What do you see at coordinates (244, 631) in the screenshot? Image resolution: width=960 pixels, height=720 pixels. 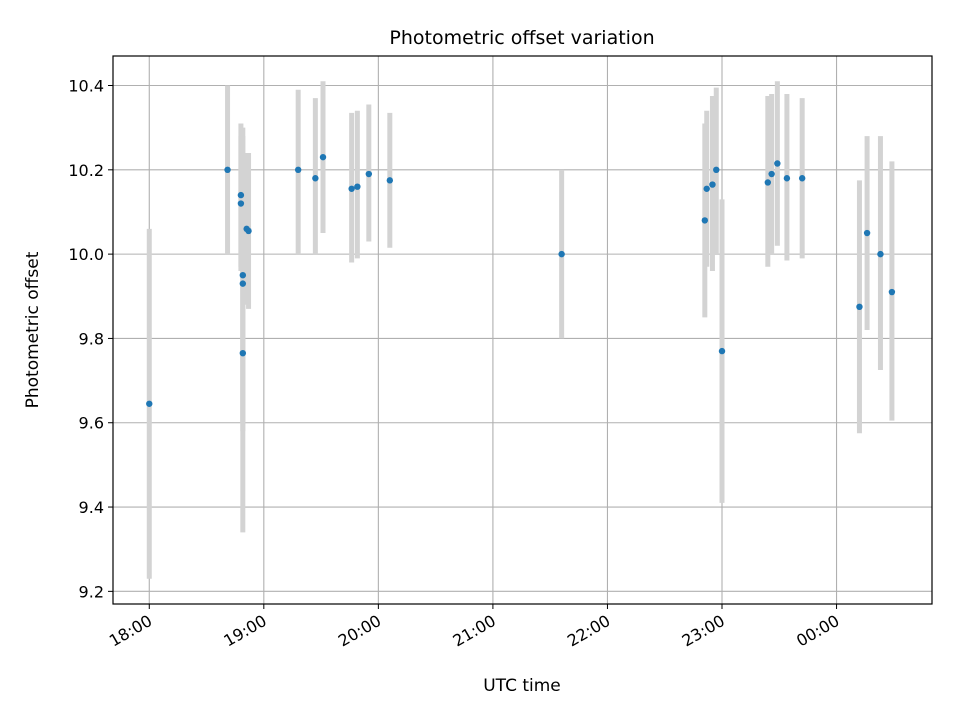 I see `x-tick-label: 19:00` at bounding box center [244, 631].